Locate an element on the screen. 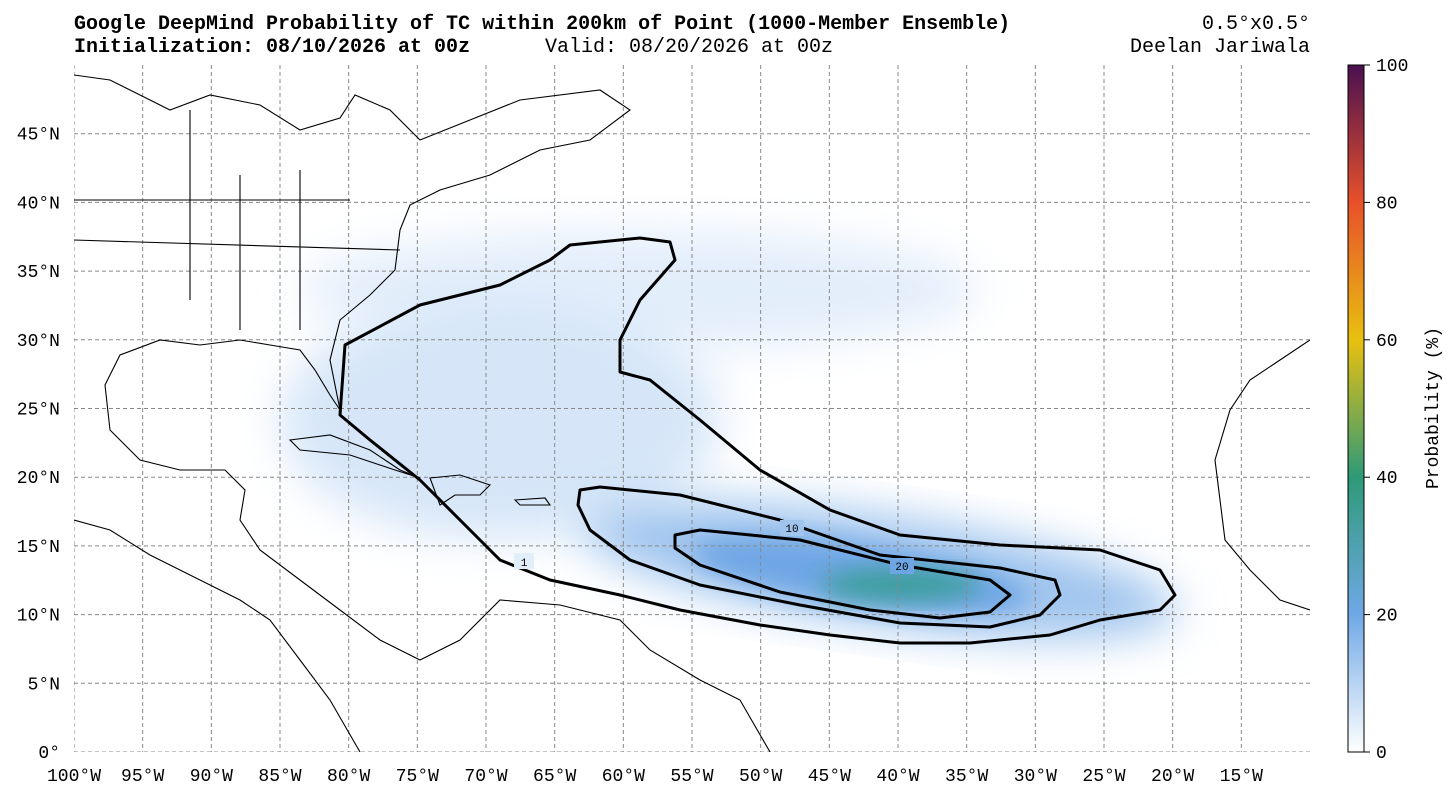 This screenshot has width=1456, height=804. valid-time: Valid: 08/20/2026 at 00z is located at coordinates (689, 47).